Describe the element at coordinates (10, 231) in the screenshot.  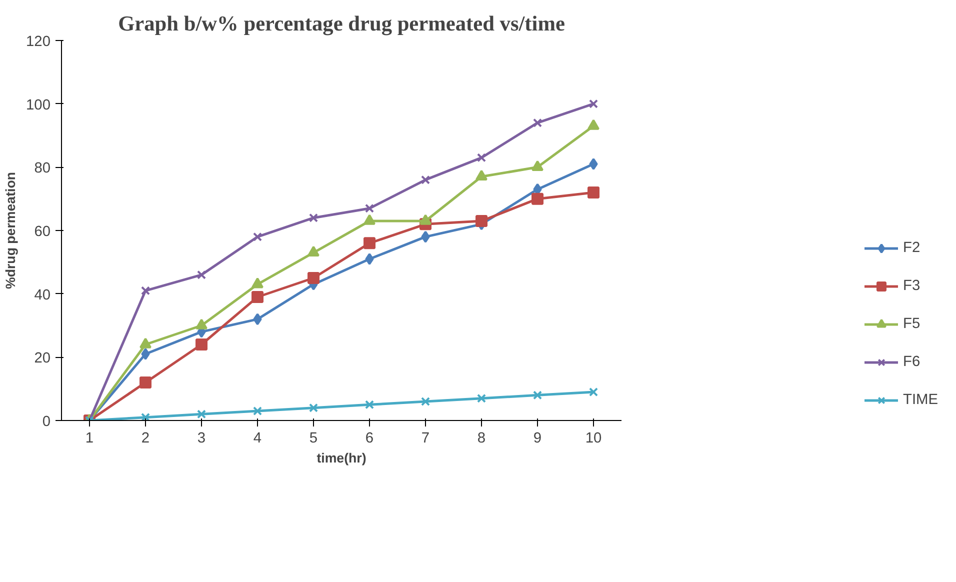
I see `y-axis-title: %drug permeation` at that location.